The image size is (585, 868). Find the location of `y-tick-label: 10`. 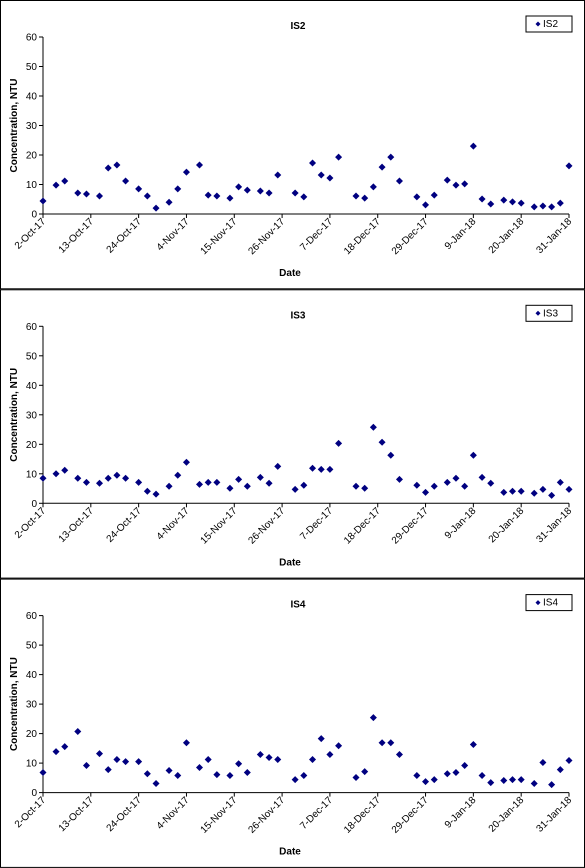

y-tick-label: 10 is located at coordinates (32, 764).